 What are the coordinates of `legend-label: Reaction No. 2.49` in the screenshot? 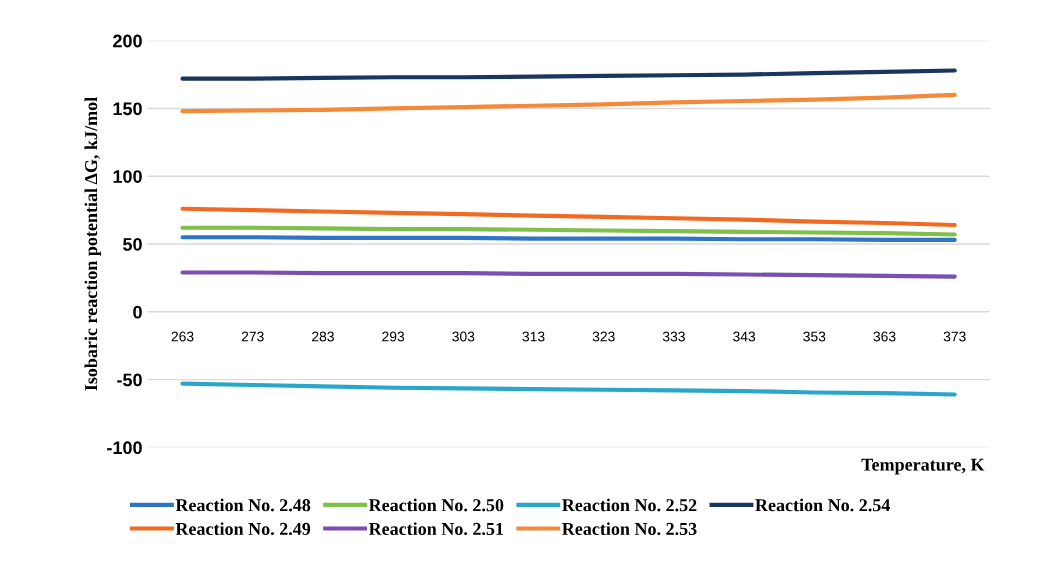 It's located at (243, 529).